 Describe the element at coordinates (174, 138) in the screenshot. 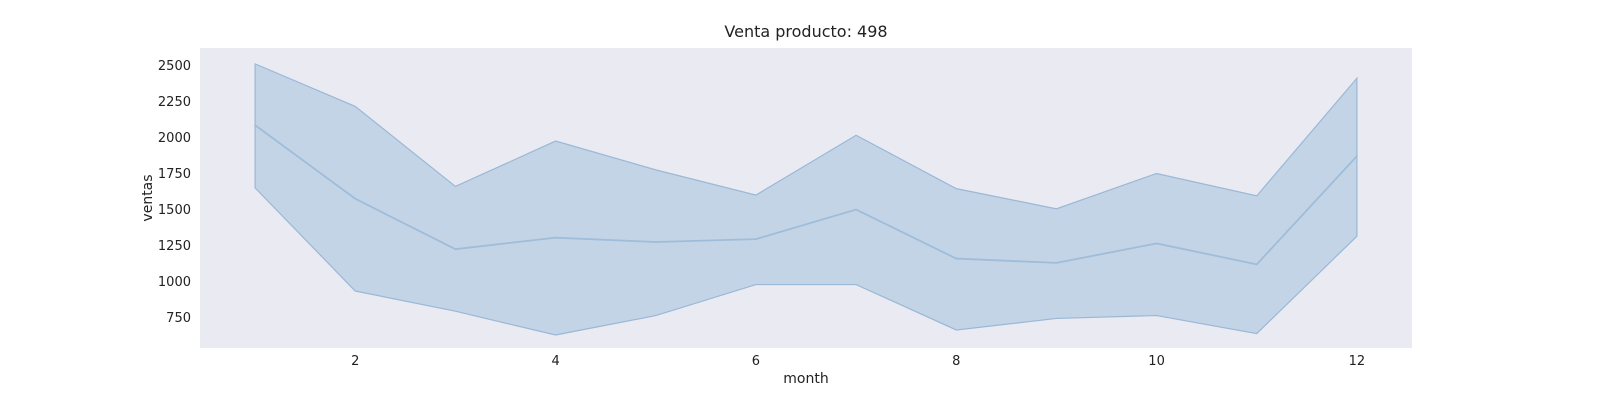

I see `y-tick-label: 2000` at that location.